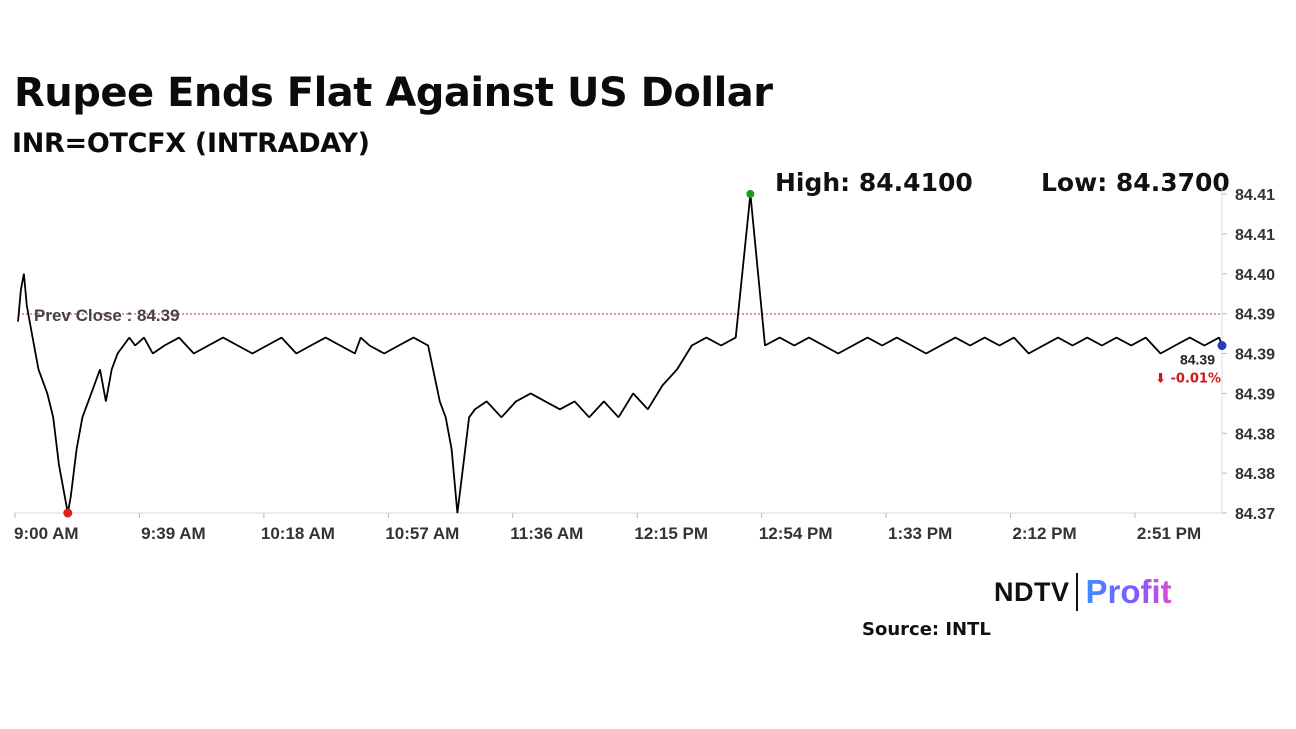 The image size is (1296, 729). Describe the element at coordinates (1032, 591) in the screenshot. I see `brand-ndtv-wordmark: NDTV` at that location.